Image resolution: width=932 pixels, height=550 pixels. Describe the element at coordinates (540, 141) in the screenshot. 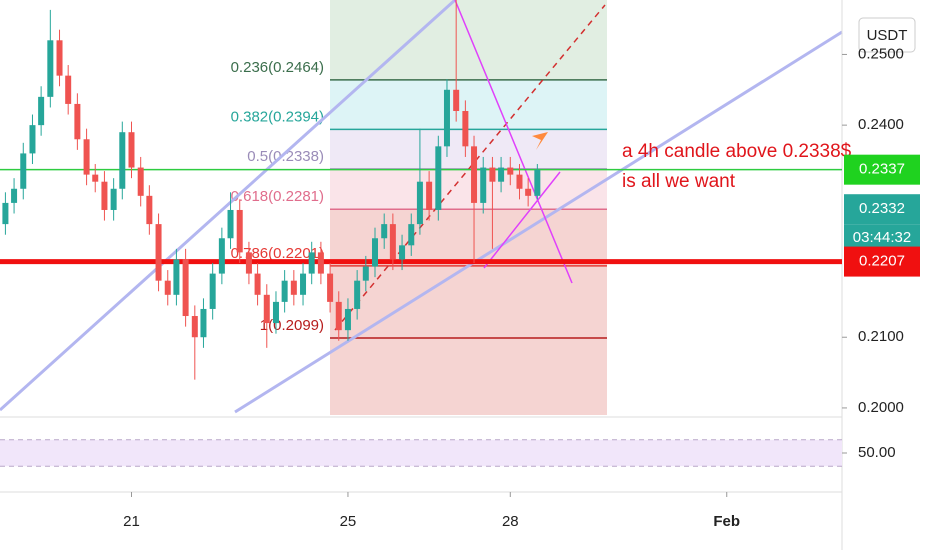

I see `arrow` at that location.